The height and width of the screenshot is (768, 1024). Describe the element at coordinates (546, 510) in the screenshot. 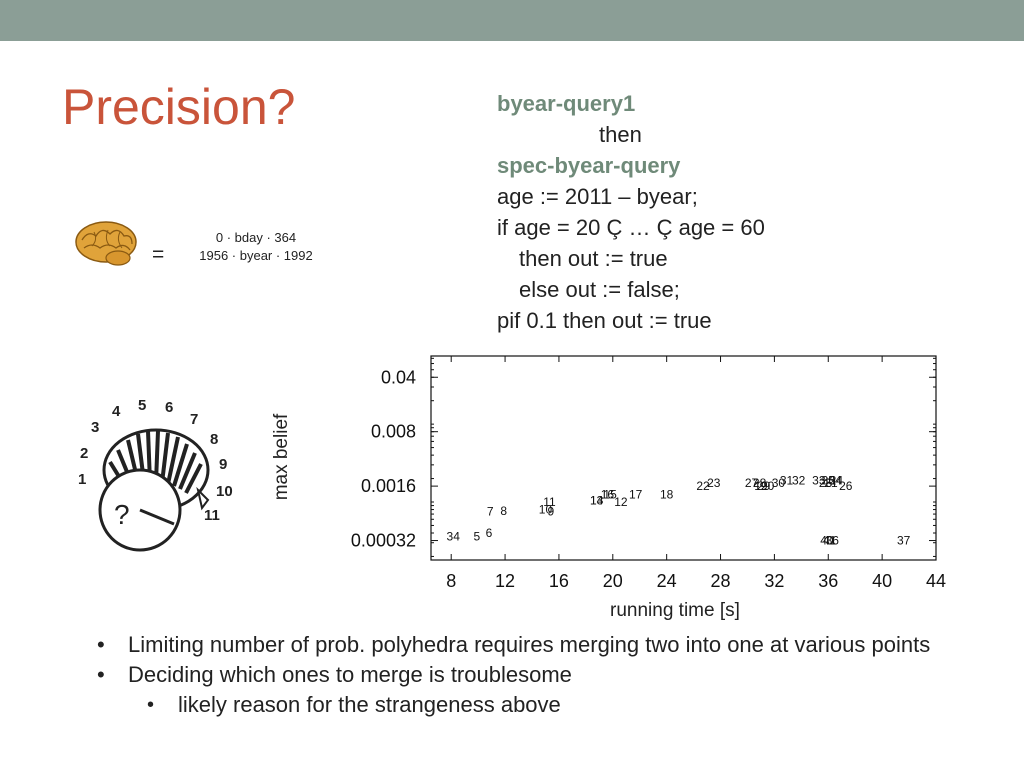

I see `data-point-label: 10` at that location.